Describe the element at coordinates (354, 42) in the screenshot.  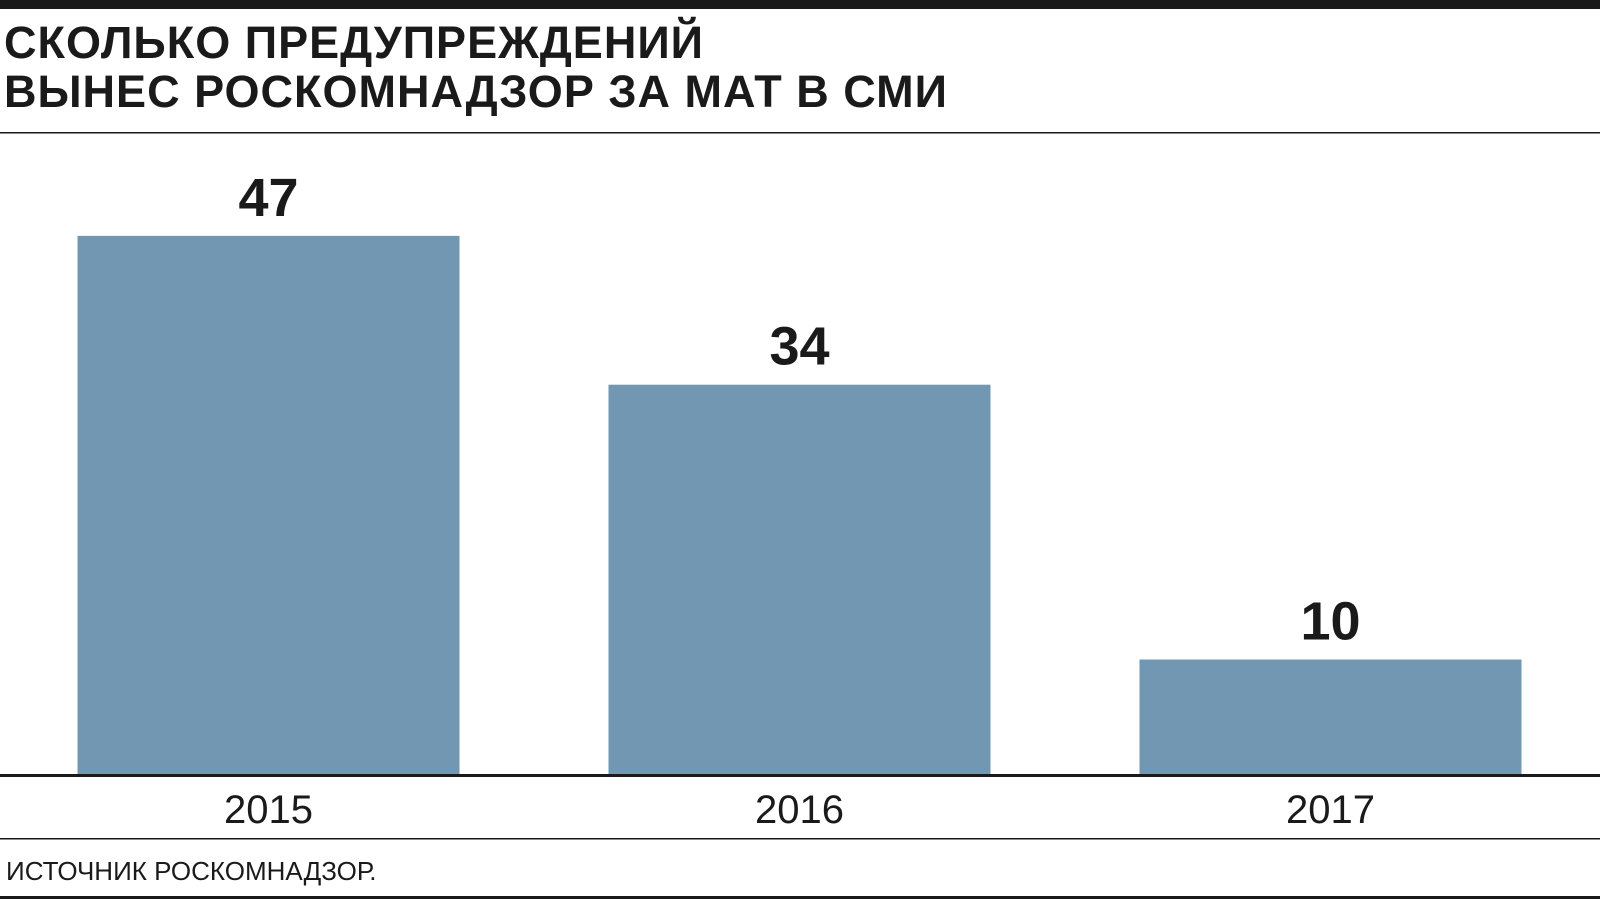
I see `chart-title: СКОЛЬКО ПРЕДУПРЕЖДЕНИЙ` at that location.